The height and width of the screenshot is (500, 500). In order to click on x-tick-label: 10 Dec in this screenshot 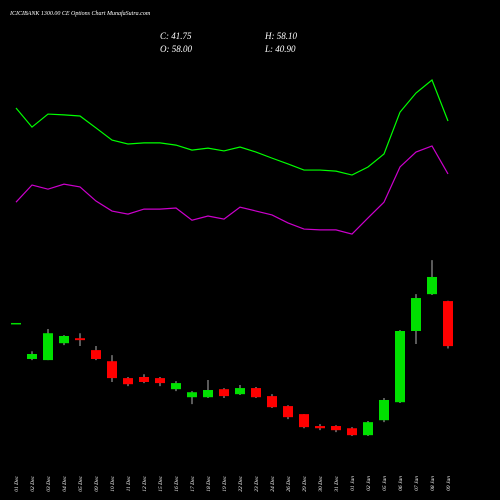, I will do `click(113, 483)`.